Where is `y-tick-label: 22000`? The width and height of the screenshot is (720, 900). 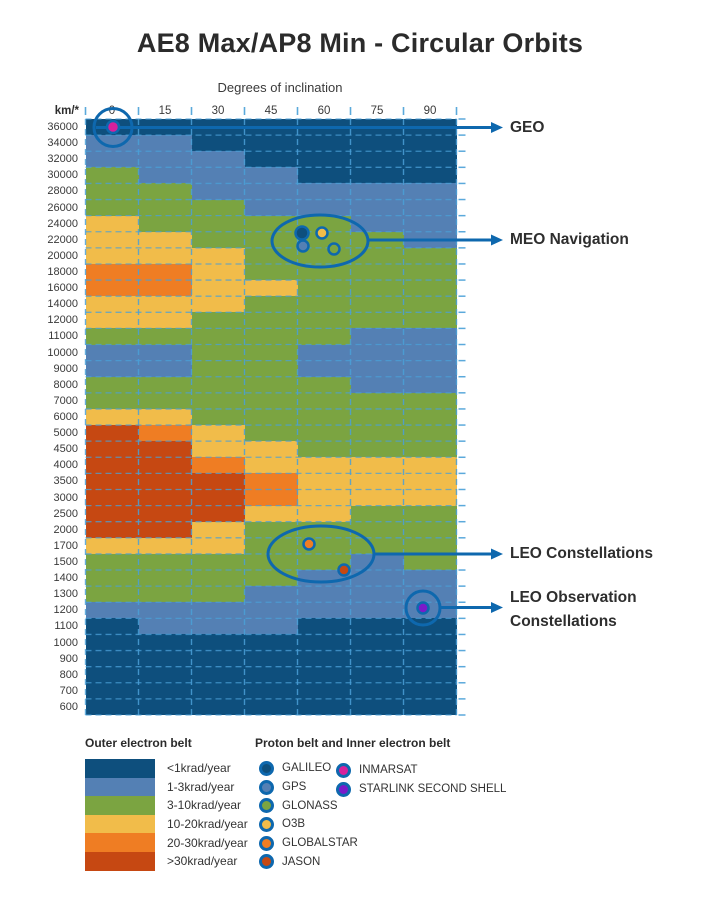
y-tick-label: 22000 is located at coordinates (62, 239).